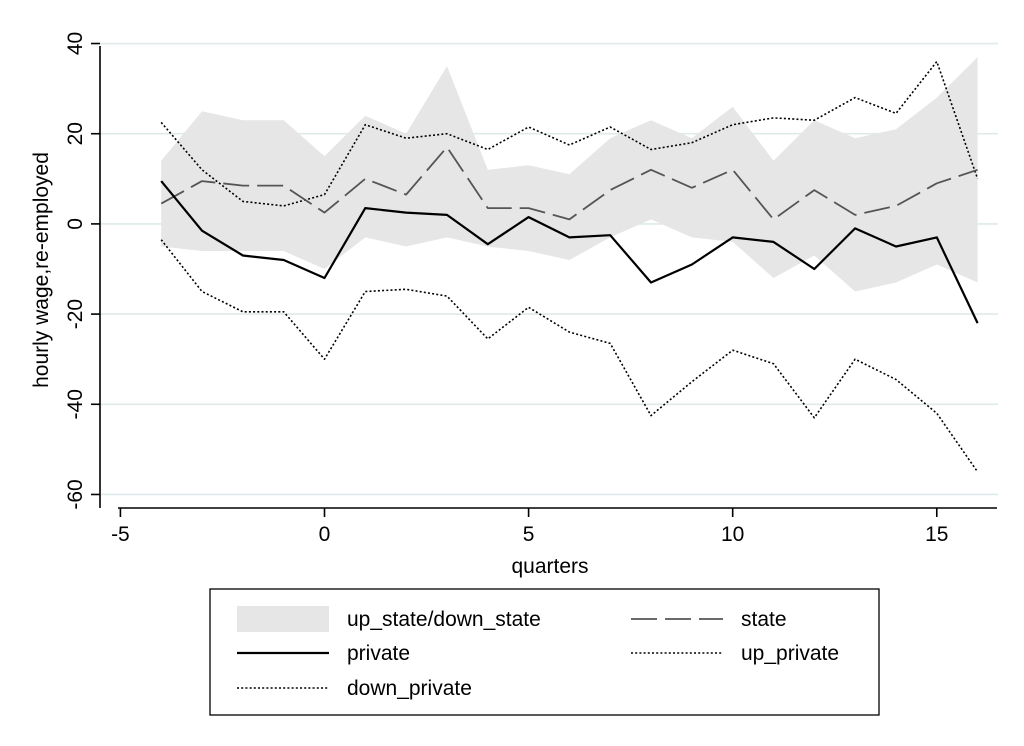  Describe the element at coordinates (529, 534) in the screenshot. I see `x-tick-label: 5` at that location.